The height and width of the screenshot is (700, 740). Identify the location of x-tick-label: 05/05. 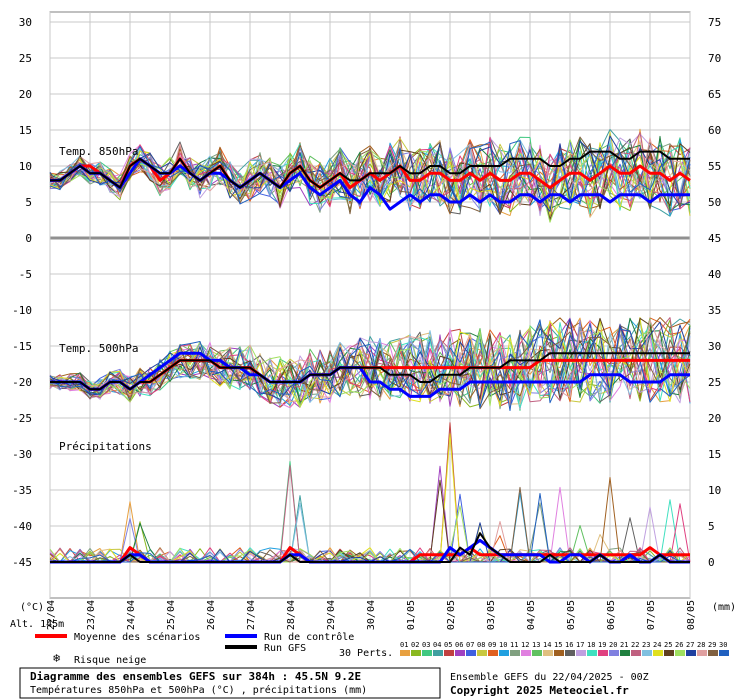
(571, 615).